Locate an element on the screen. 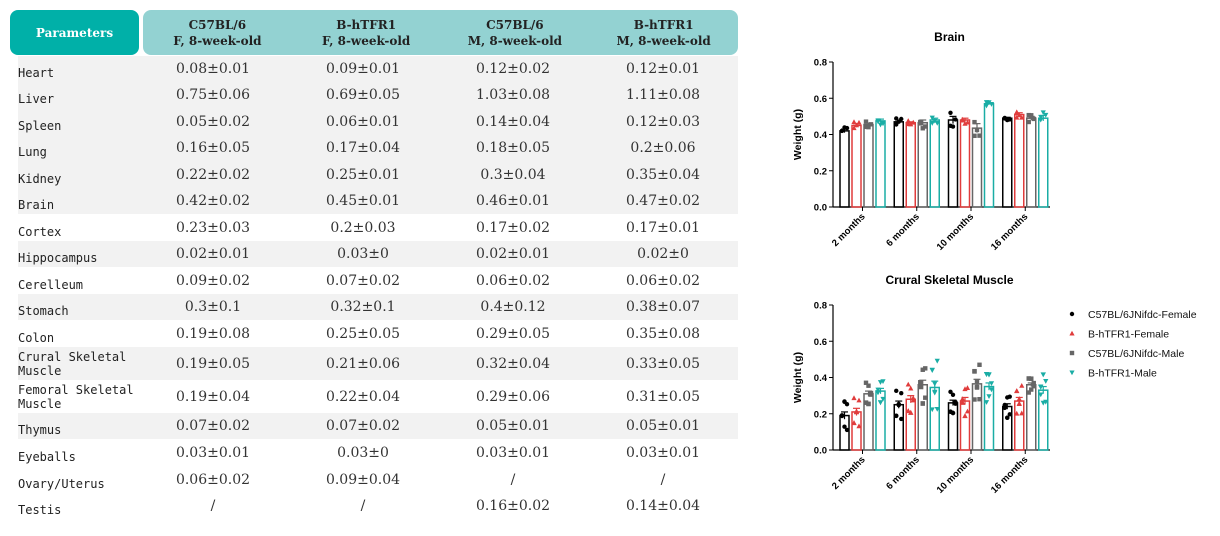  parameter-name: Cortex is located at coordinates (40, 232).